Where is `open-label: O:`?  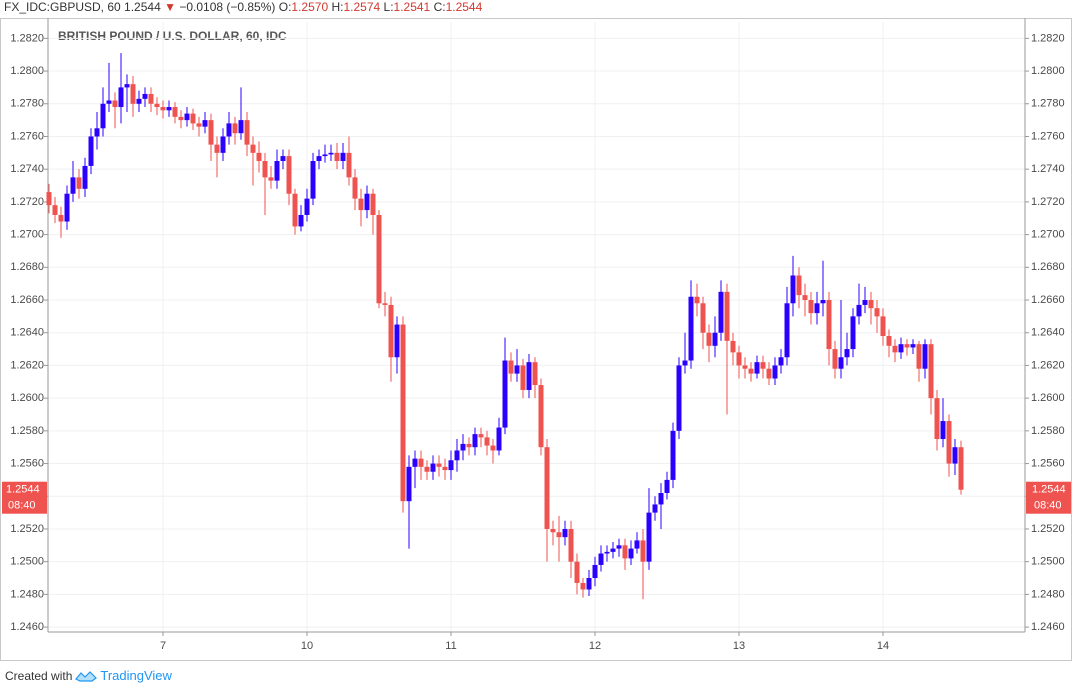
open-label: O: is located at coordinates (285, 7).